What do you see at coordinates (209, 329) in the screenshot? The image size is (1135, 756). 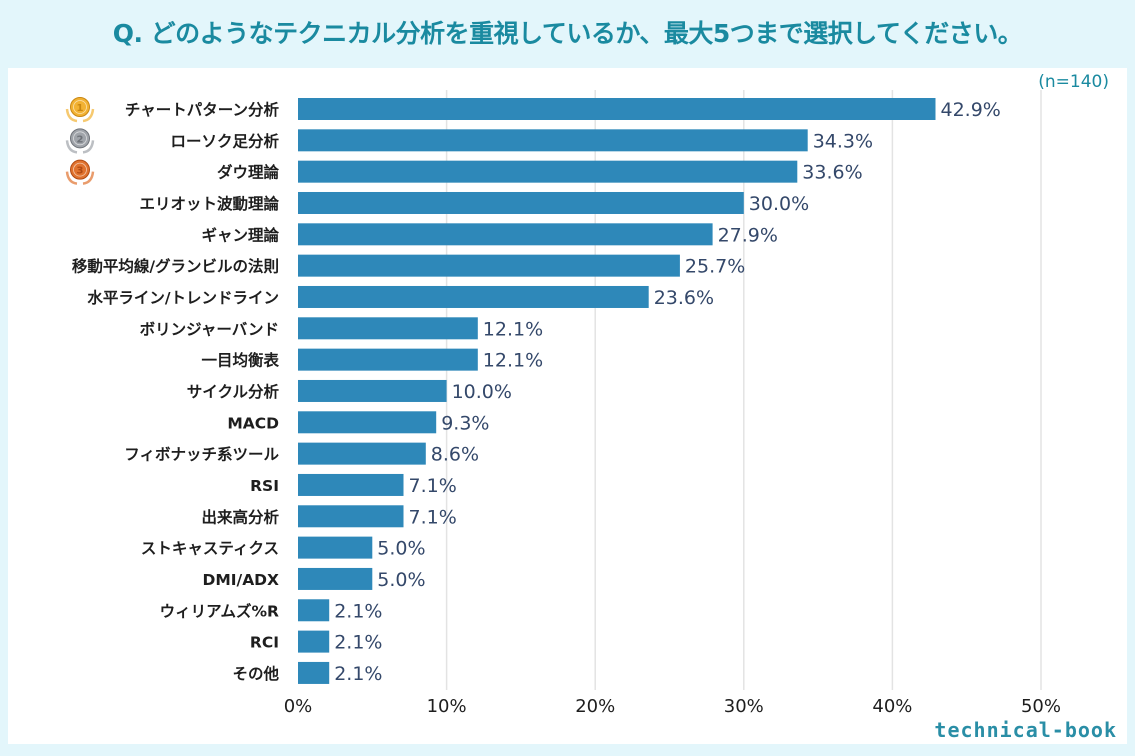 I see `category-label: ボリンジャーバンド` at bounding box center [209, 329].